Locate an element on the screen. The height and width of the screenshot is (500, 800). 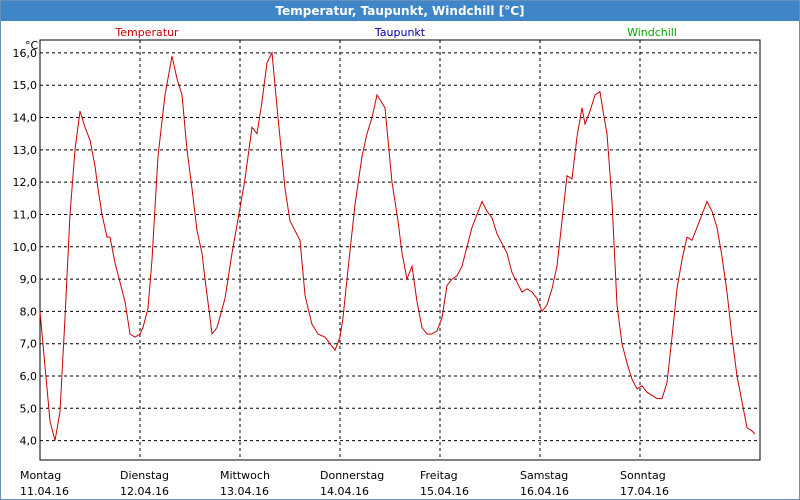
x-day-name: Samstag is located at coordinates (544, 475).